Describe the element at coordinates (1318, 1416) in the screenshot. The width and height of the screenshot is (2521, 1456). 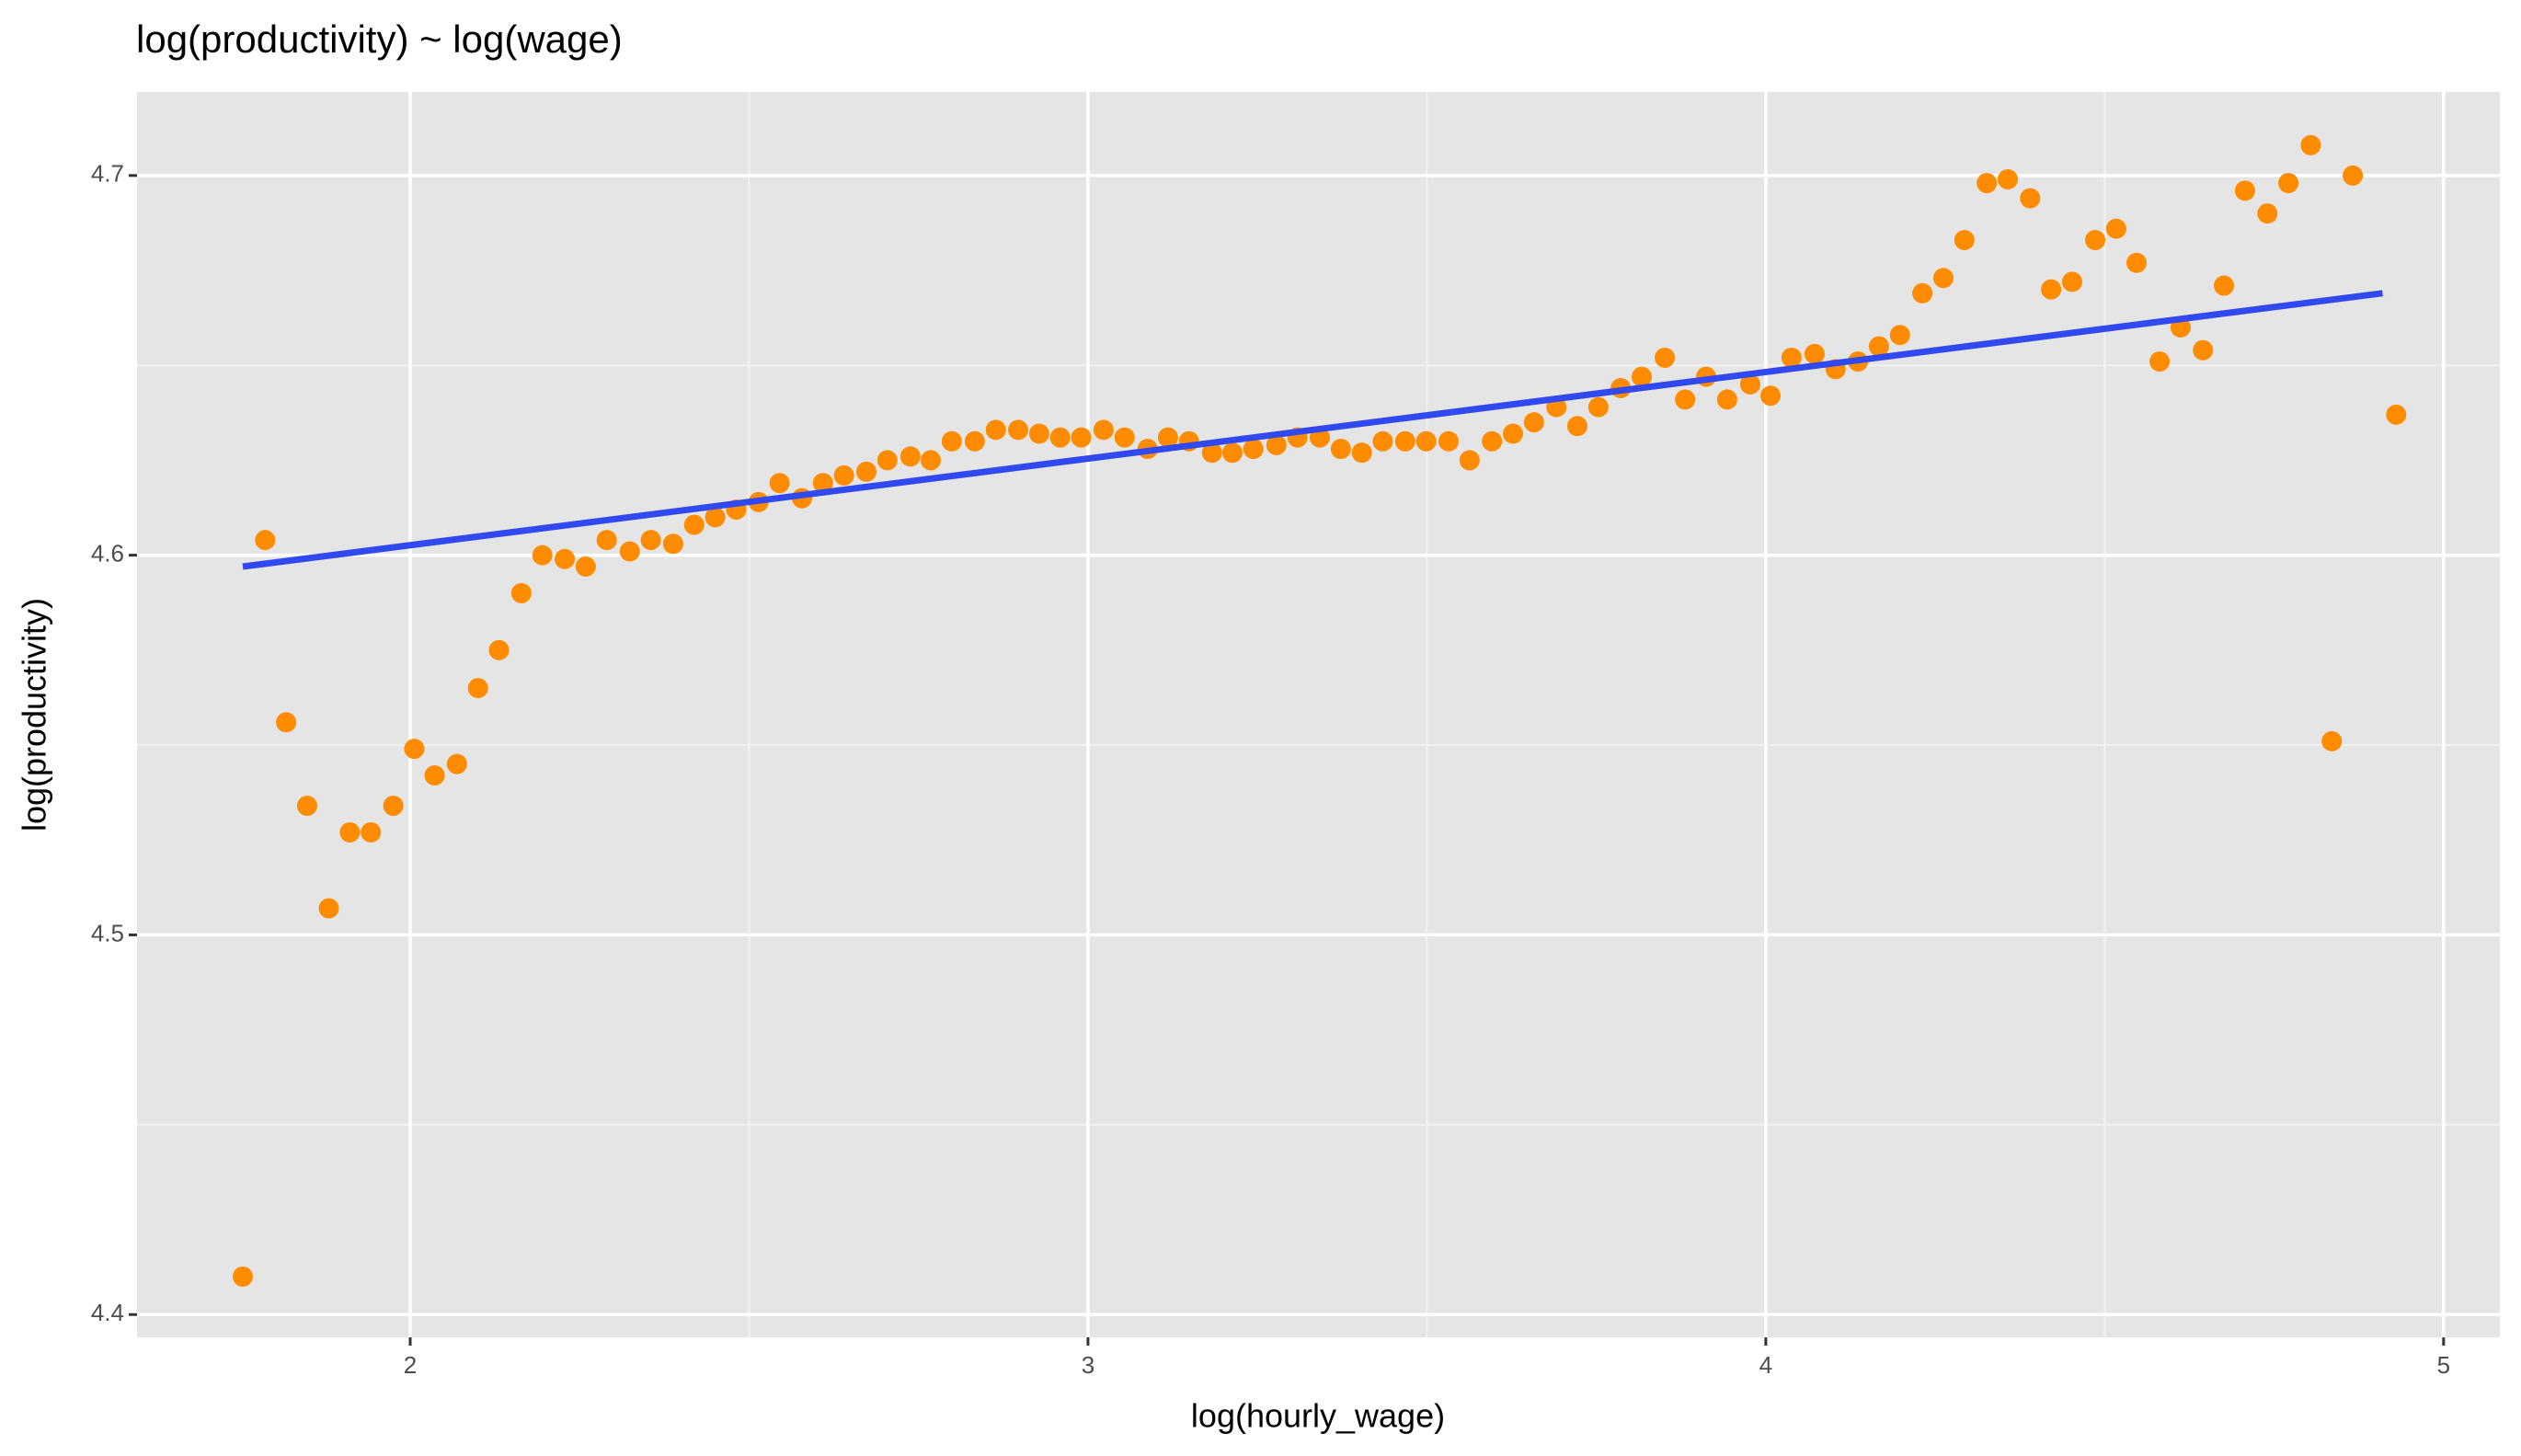
I see `x-axis-title: log(hourly_wage)` at that location.